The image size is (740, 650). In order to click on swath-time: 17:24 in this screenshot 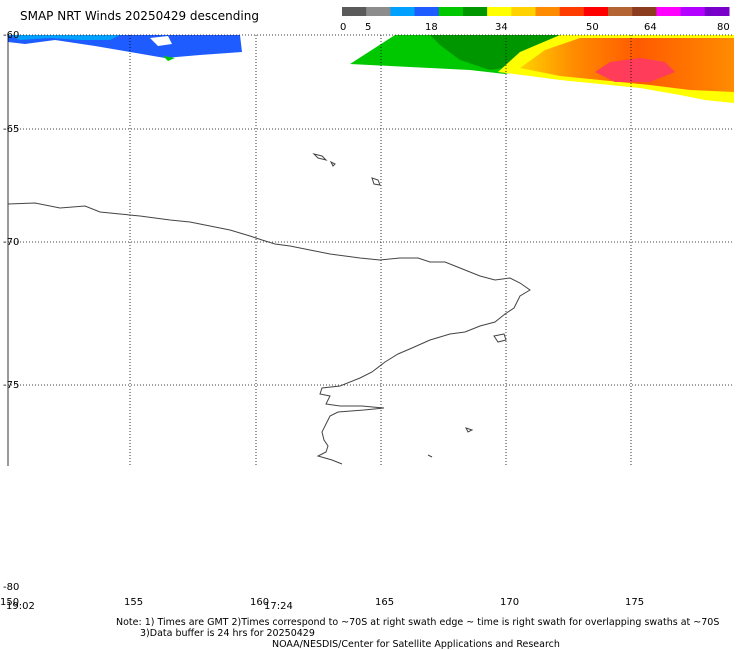, I will do `click(278, 606)`.